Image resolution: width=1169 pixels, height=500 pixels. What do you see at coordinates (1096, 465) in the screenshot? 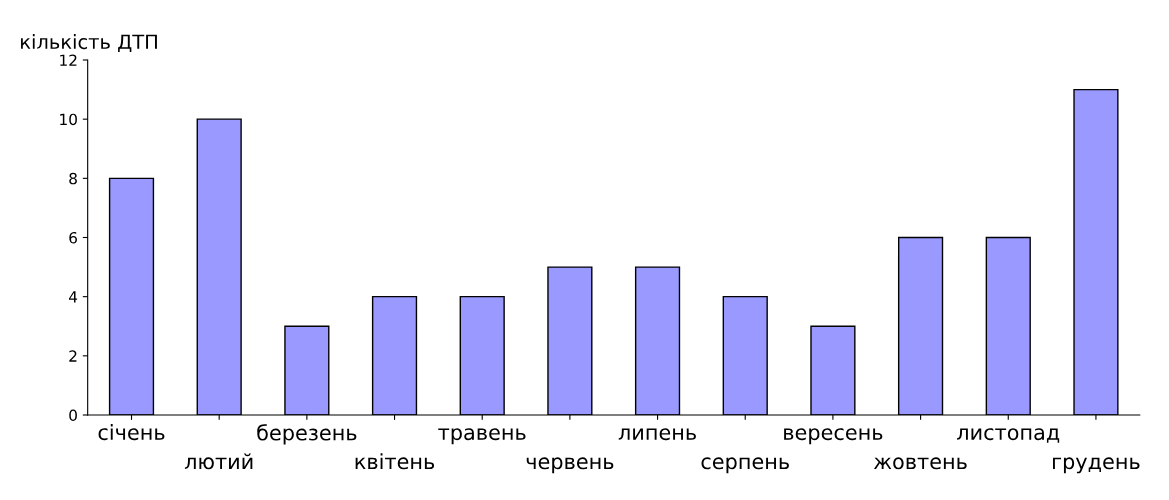
I see `x-tick-label: грудень` at bounding box center [1096, 465].